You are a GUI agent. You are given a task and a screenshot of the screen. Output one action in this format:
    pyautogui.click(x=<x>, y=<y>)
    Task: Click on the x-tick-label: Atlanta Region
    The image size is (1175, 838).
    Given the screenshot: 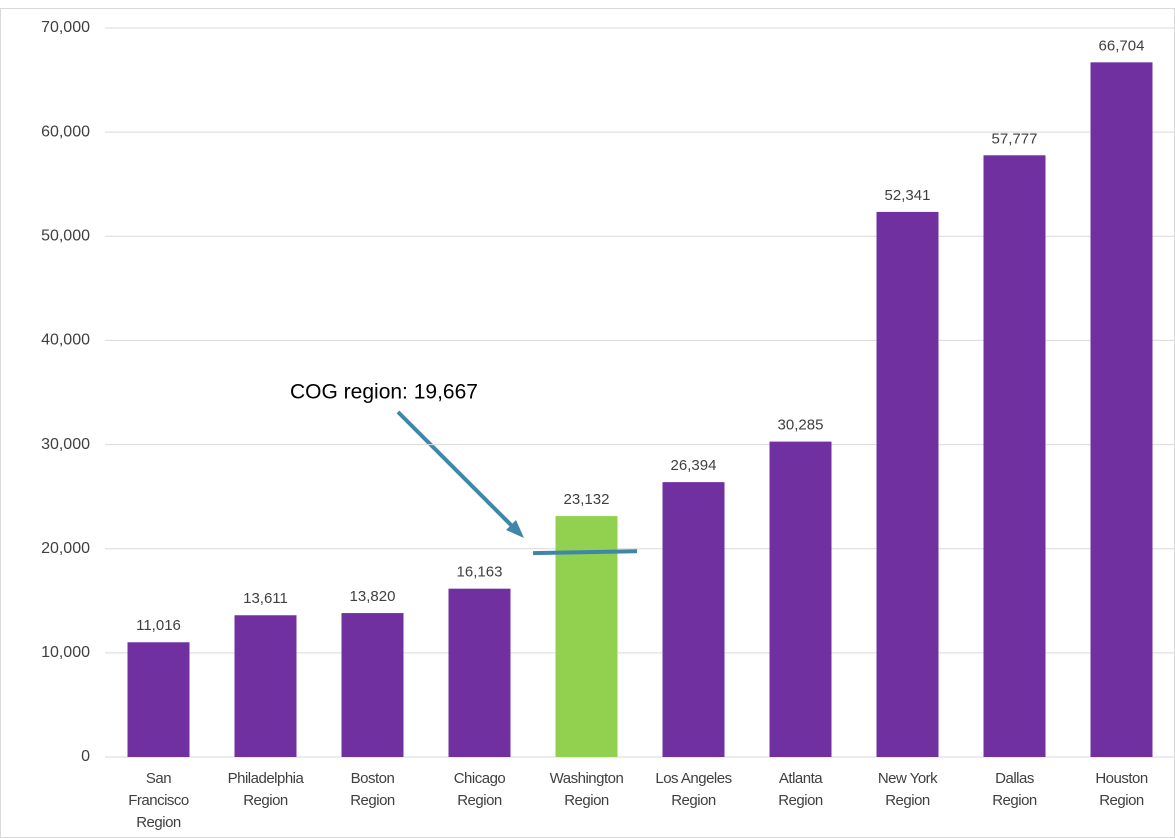 What is the action you would take?
    pyautogui.click(x=800, y=789)
    